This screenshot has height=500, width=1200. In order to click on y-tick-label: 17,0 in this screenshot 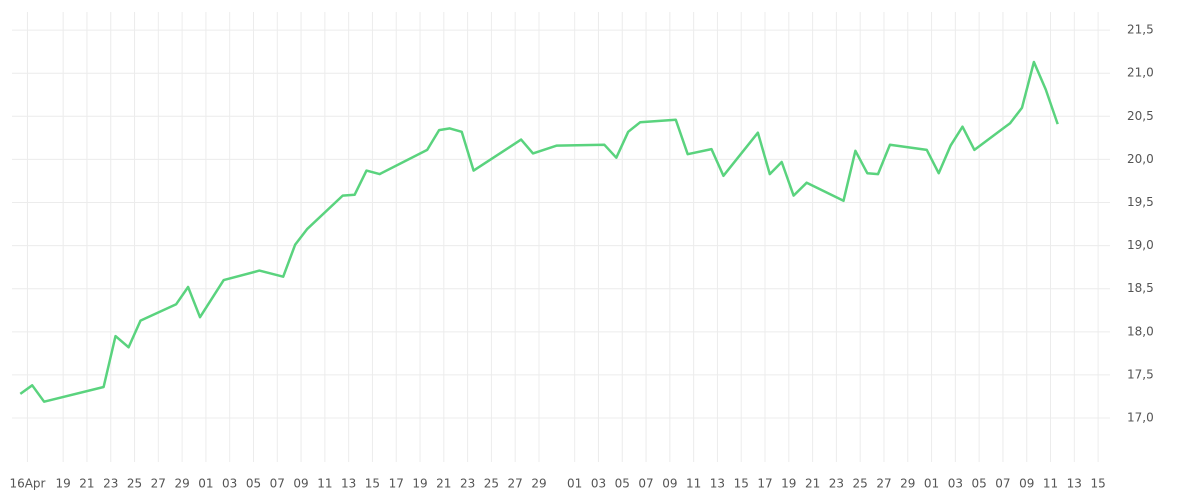, I will do `click(1140, 418)`.